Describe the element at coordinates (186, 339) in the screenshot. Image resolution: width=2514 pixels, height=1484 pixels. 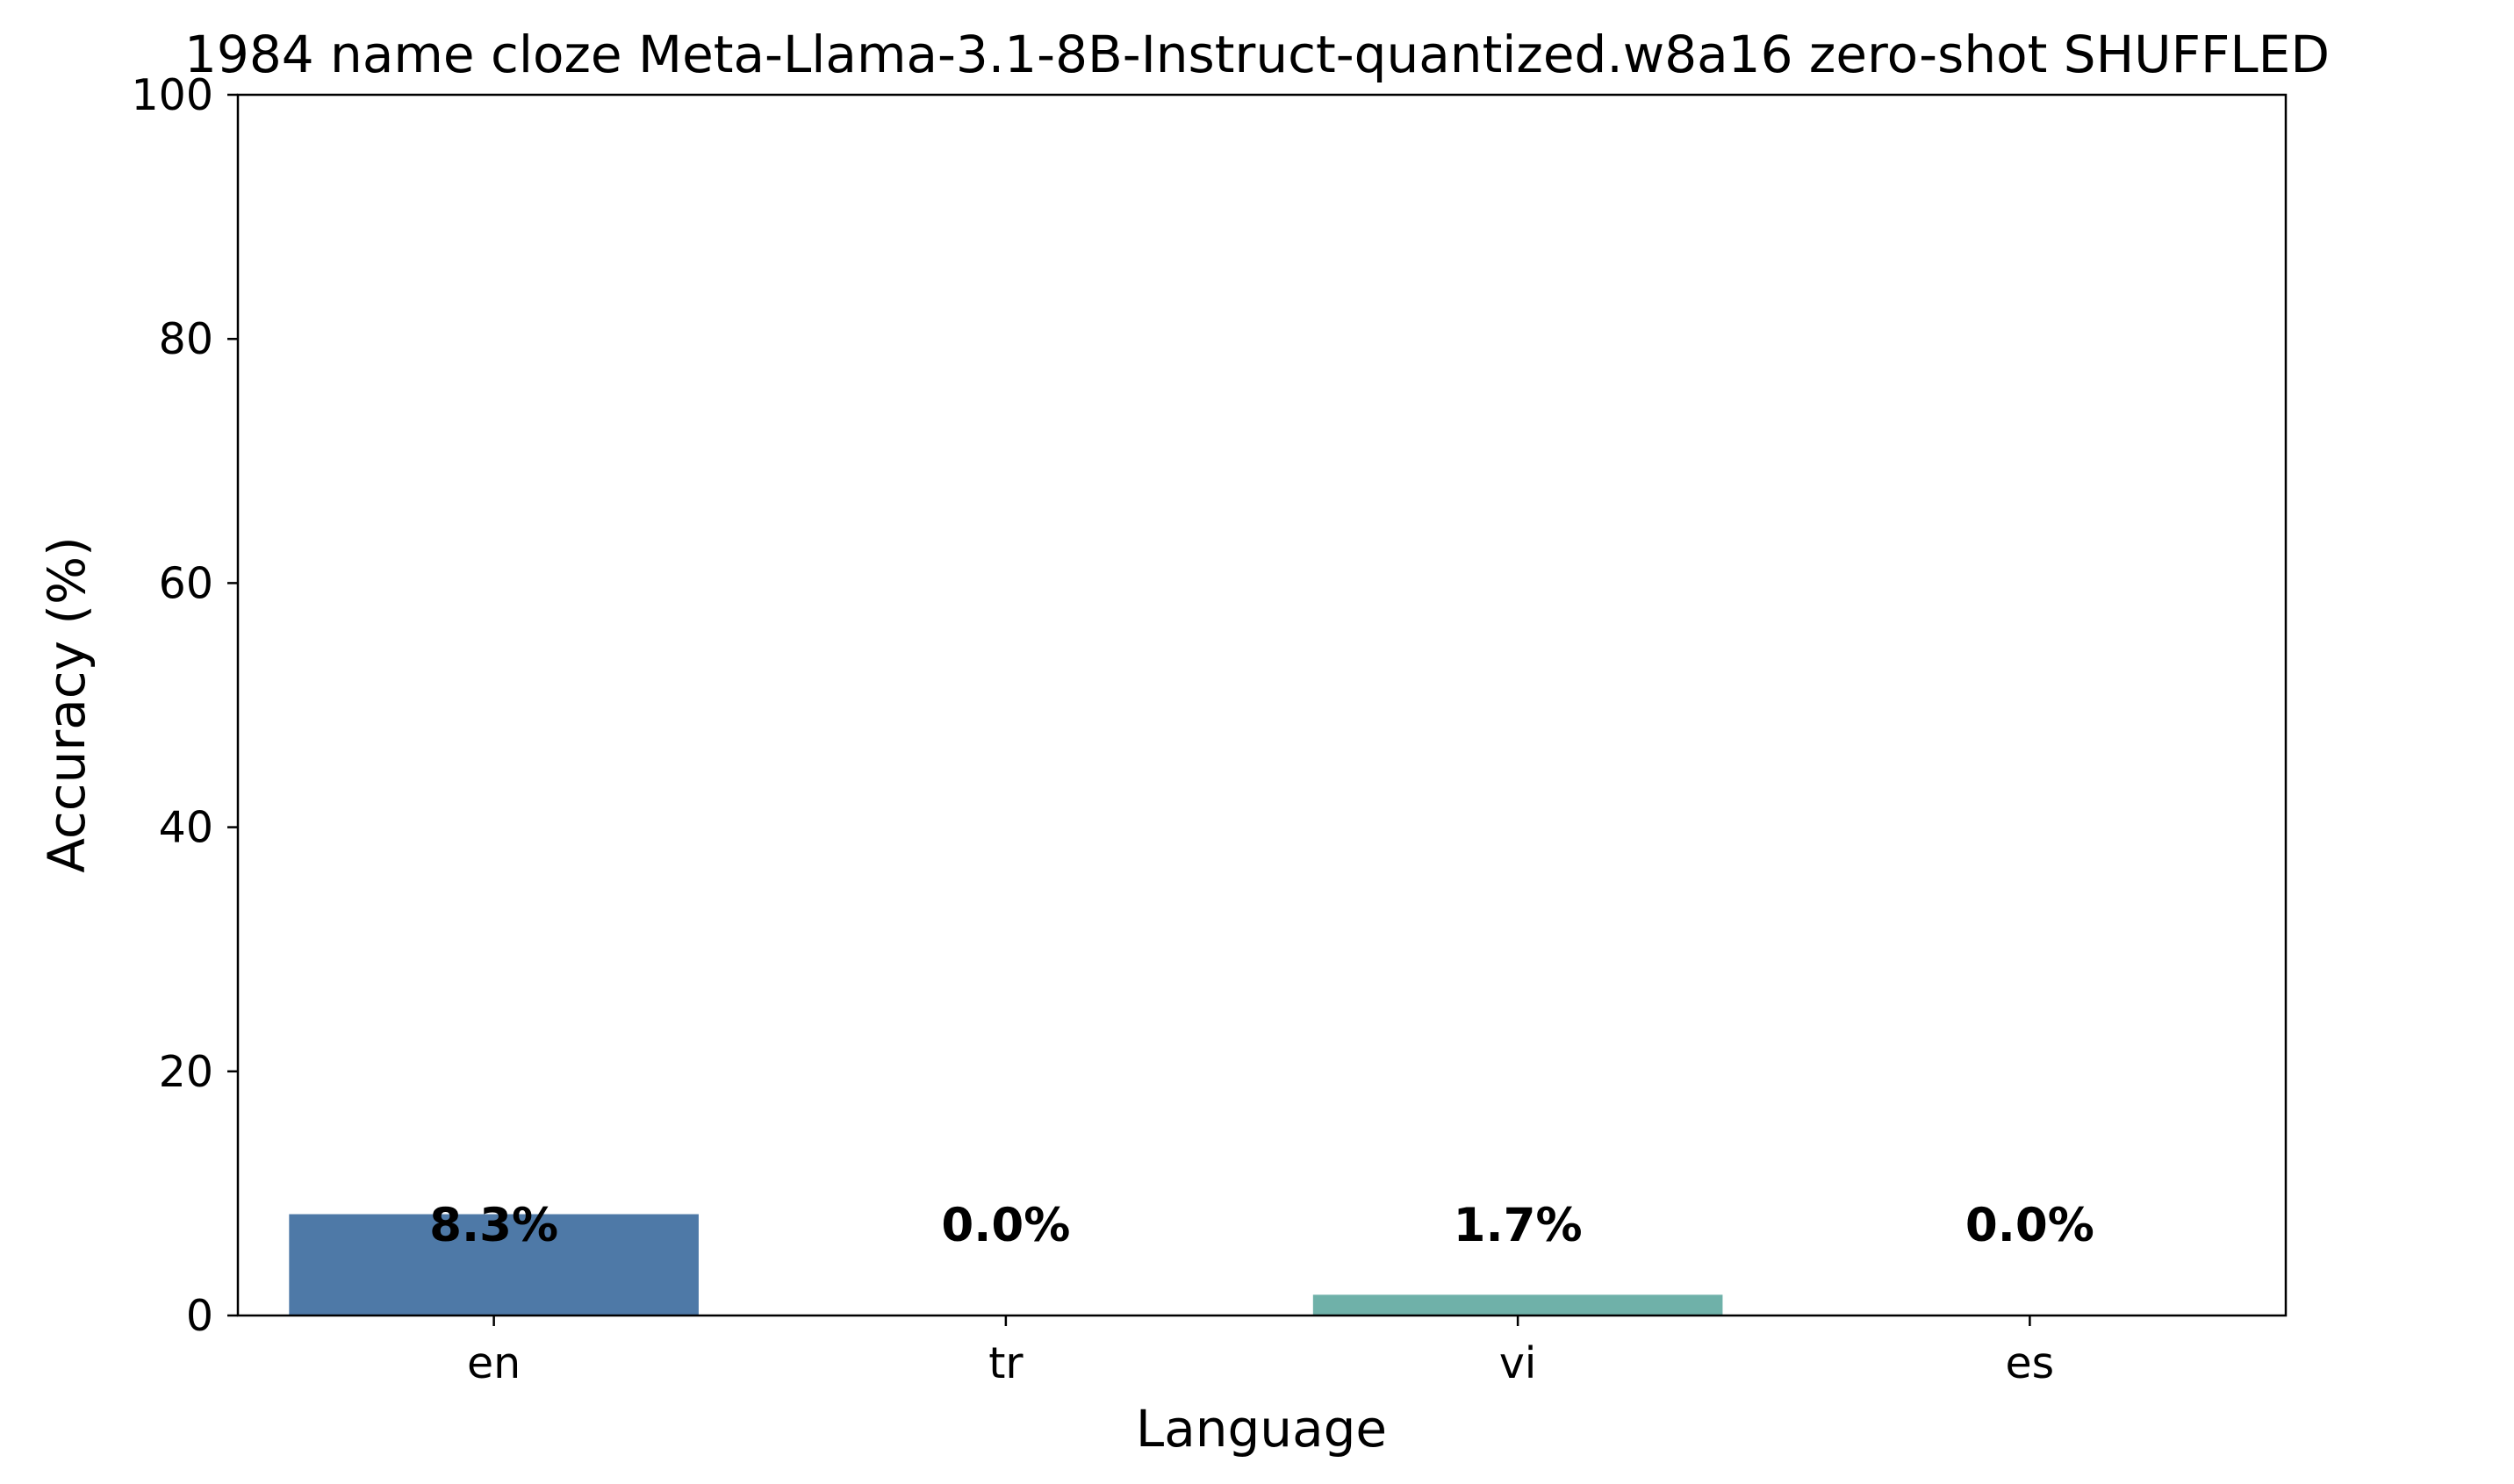
I see `y-tick-label-80: 80` at that location.